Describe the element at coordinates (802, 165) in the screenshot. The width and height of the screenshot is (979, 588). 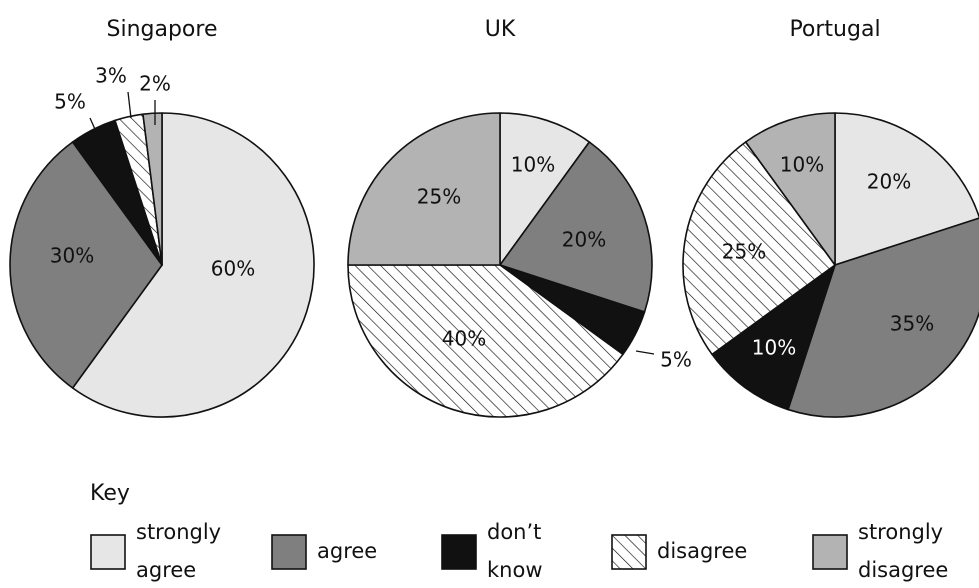
I see `slice-label-strongly-disagree: 10%` at that location.